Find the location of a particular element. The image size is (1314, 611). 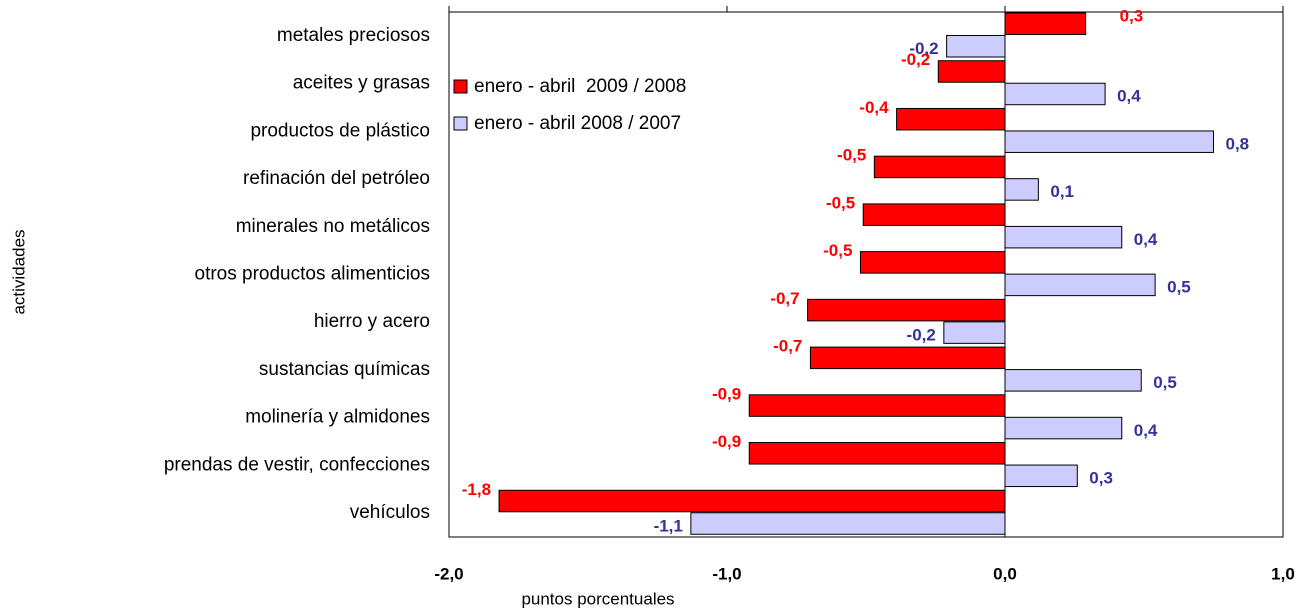

category-label: otros productos alimenticios is located at coordinates (313, 274).